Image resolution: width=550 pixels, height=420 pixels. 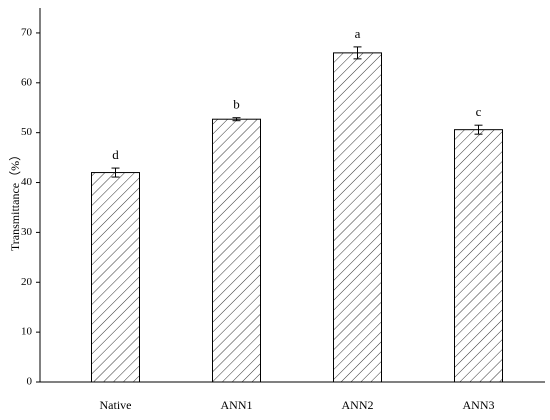 What do you see at coordinates (27, 182) in the screenshot?
I see `y-tick-label: 40` at bounding box center [27, 182].